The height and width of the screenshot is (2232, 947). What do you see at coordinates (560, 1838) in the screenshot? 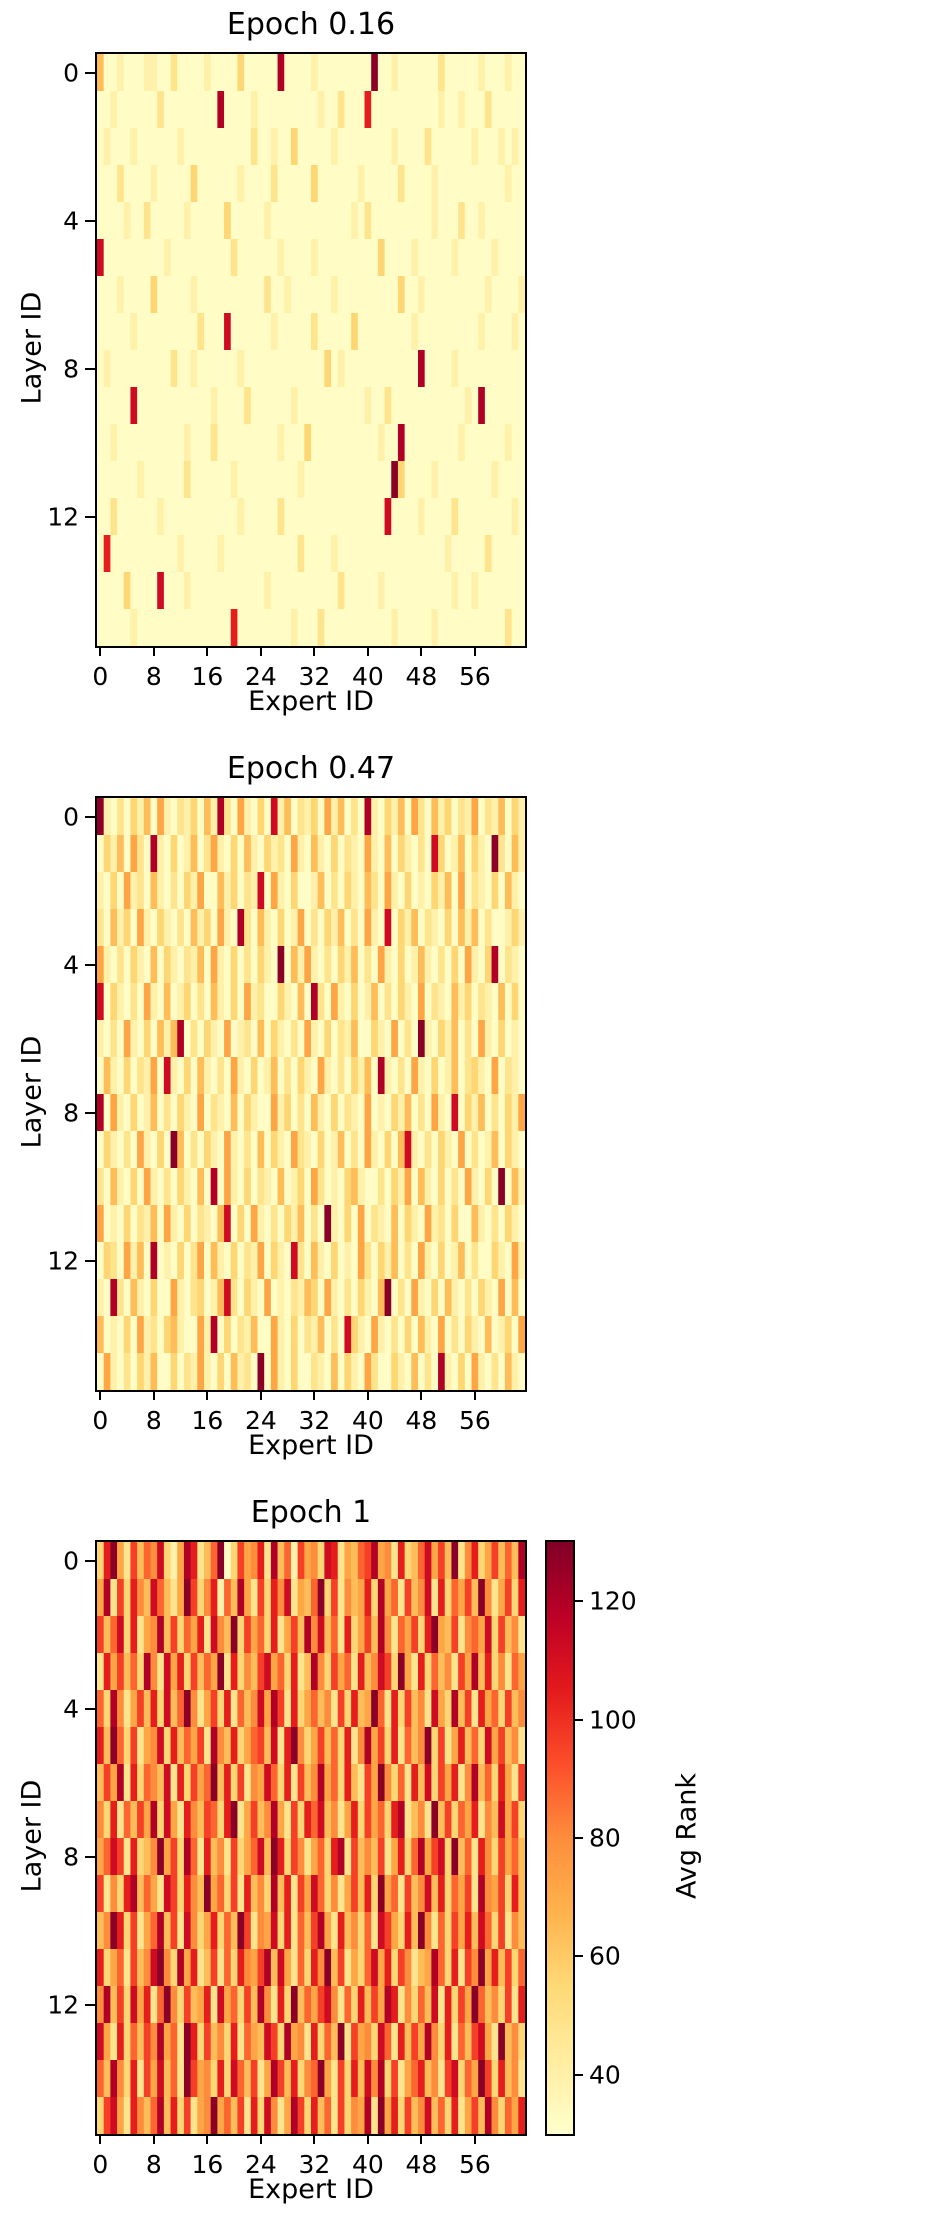
I see `colorbar-gradient` at bounding box center [560, 1838].